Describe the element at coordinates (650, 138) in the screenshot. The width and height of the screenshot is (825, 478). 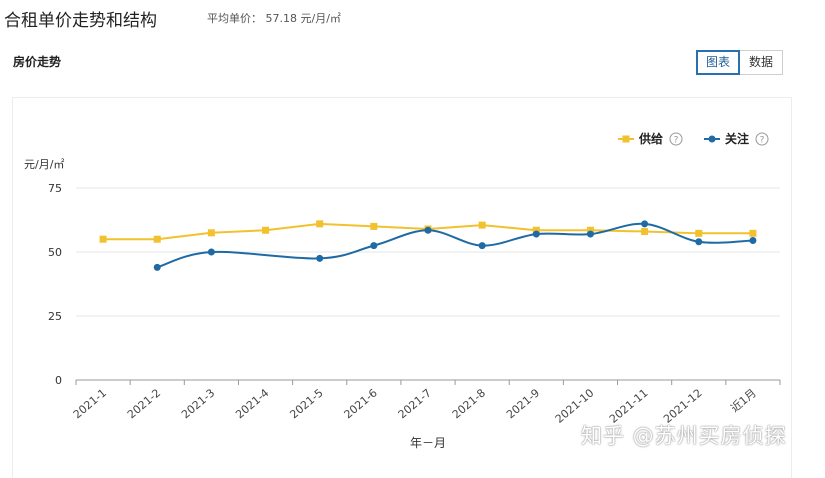
I see `legend-label: 供给` at that location.